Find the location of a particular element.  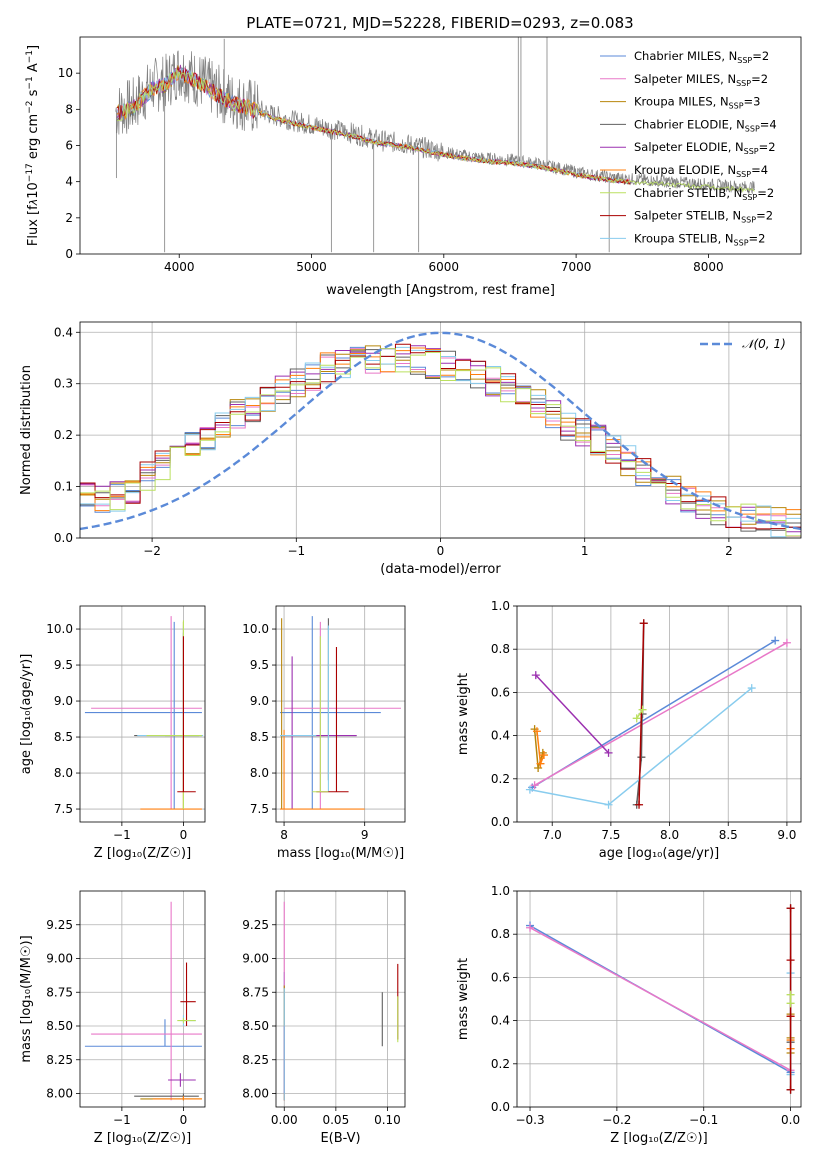

x-axis-label: wavelength [Angstrom, rest frame] is located at coordinates (440, 290).